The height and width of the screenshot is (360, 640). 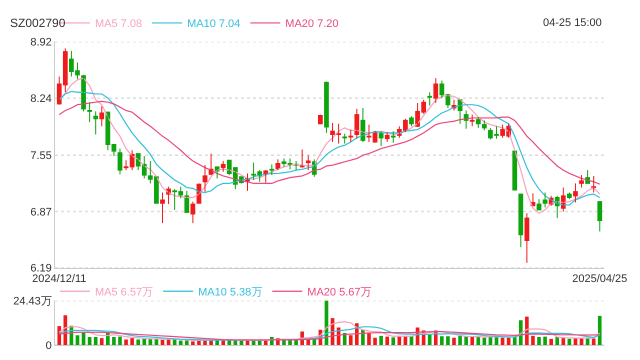 I want to click on chart-title: SZ002790, so click(x=38, y=23).